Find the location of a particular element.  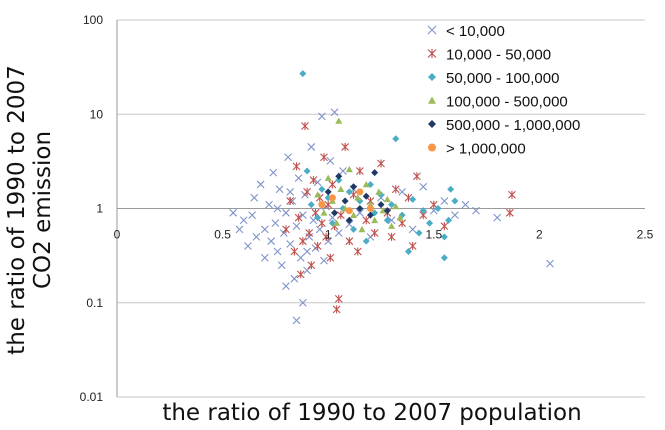

y-axis-title-line2: CO2 emission is located at coordinates (43, 210).